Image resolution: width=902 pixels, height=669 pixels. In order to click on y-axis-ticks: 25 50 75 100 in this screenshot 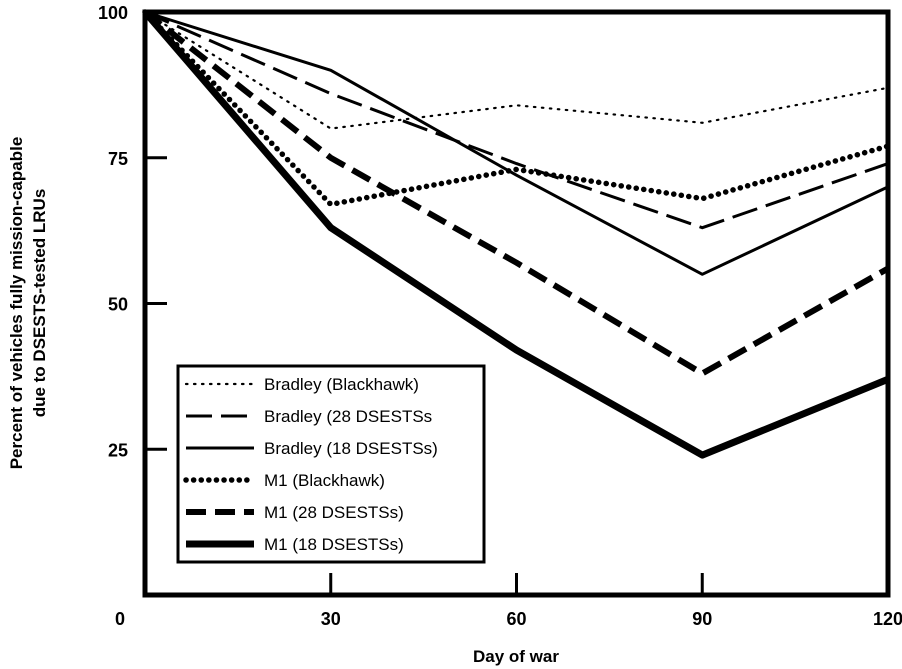, I will do `click(132, 231)`.